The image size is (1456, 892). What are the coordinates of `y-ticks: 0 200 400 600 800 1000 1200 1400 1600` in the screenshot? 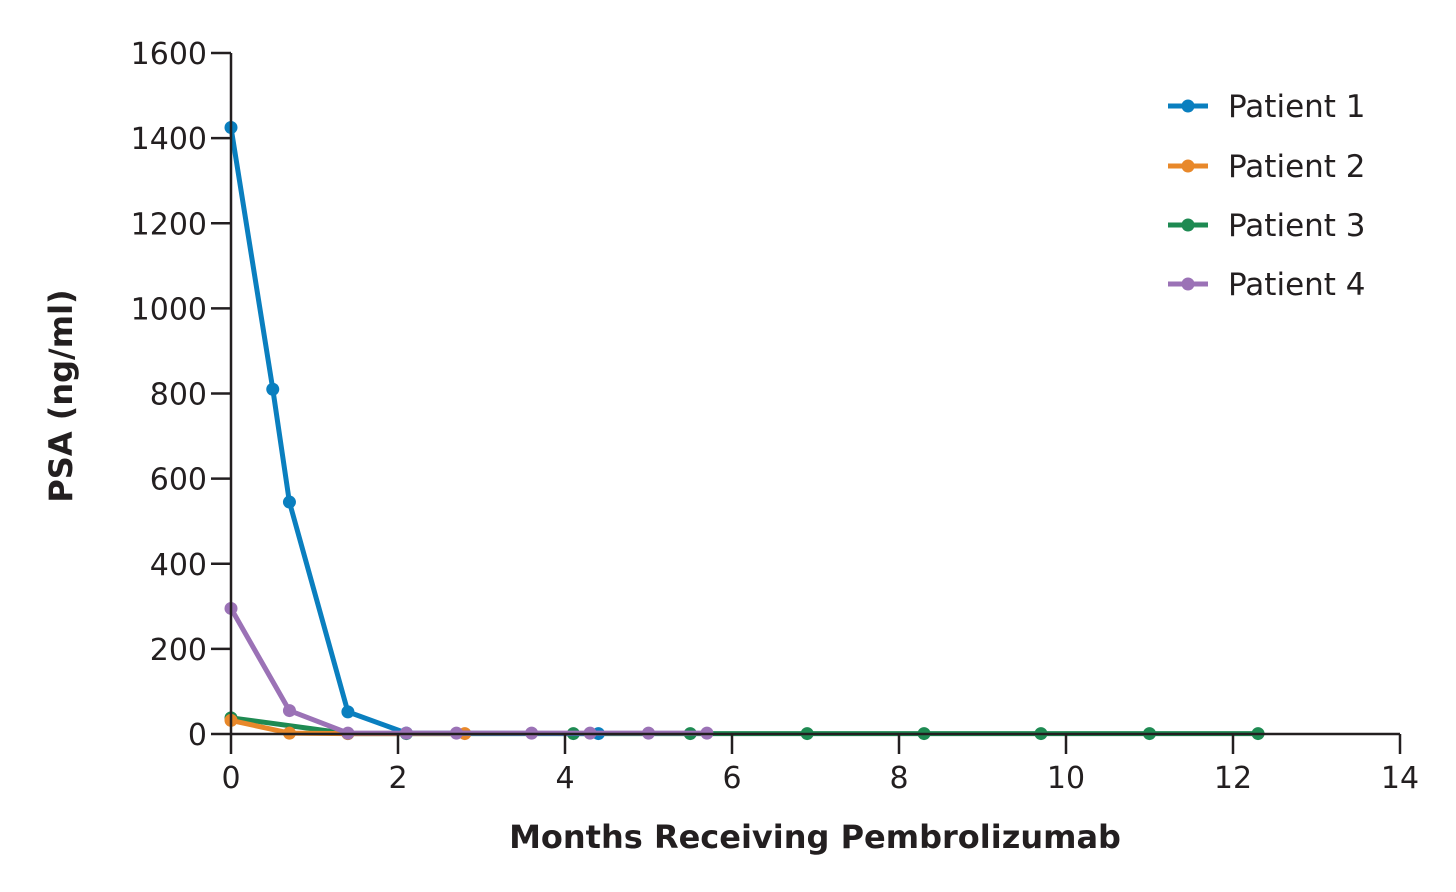 It's located at (181, 395).